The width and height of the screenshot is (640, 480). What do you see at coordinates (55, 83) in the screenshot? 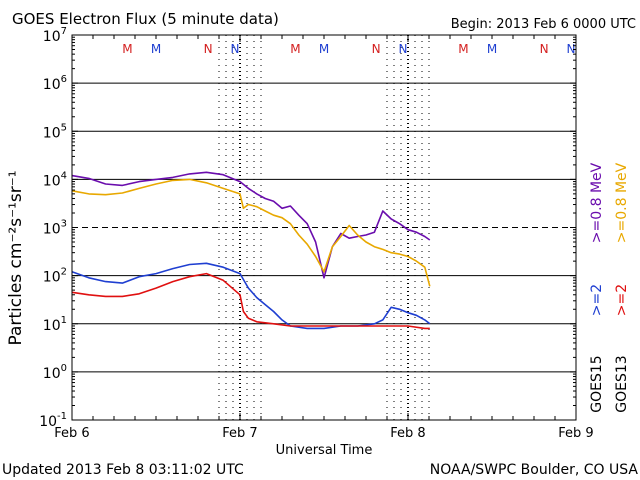
I see `y-tick-label: 10⁶` at bounding box center [55, 83].